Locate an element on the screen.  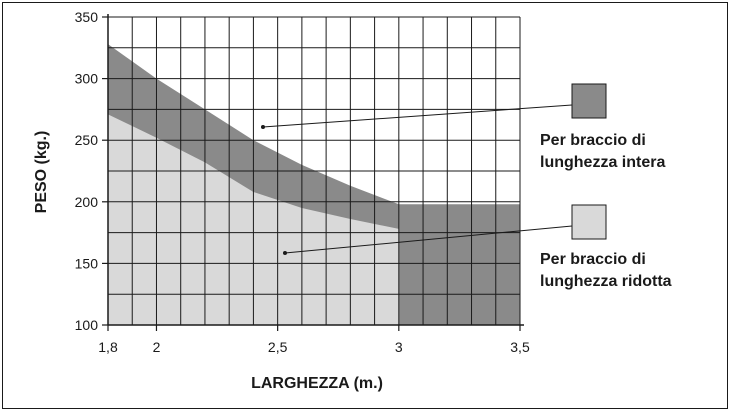
x-tick-label: 2,5 is located at coordinates (278, 347).